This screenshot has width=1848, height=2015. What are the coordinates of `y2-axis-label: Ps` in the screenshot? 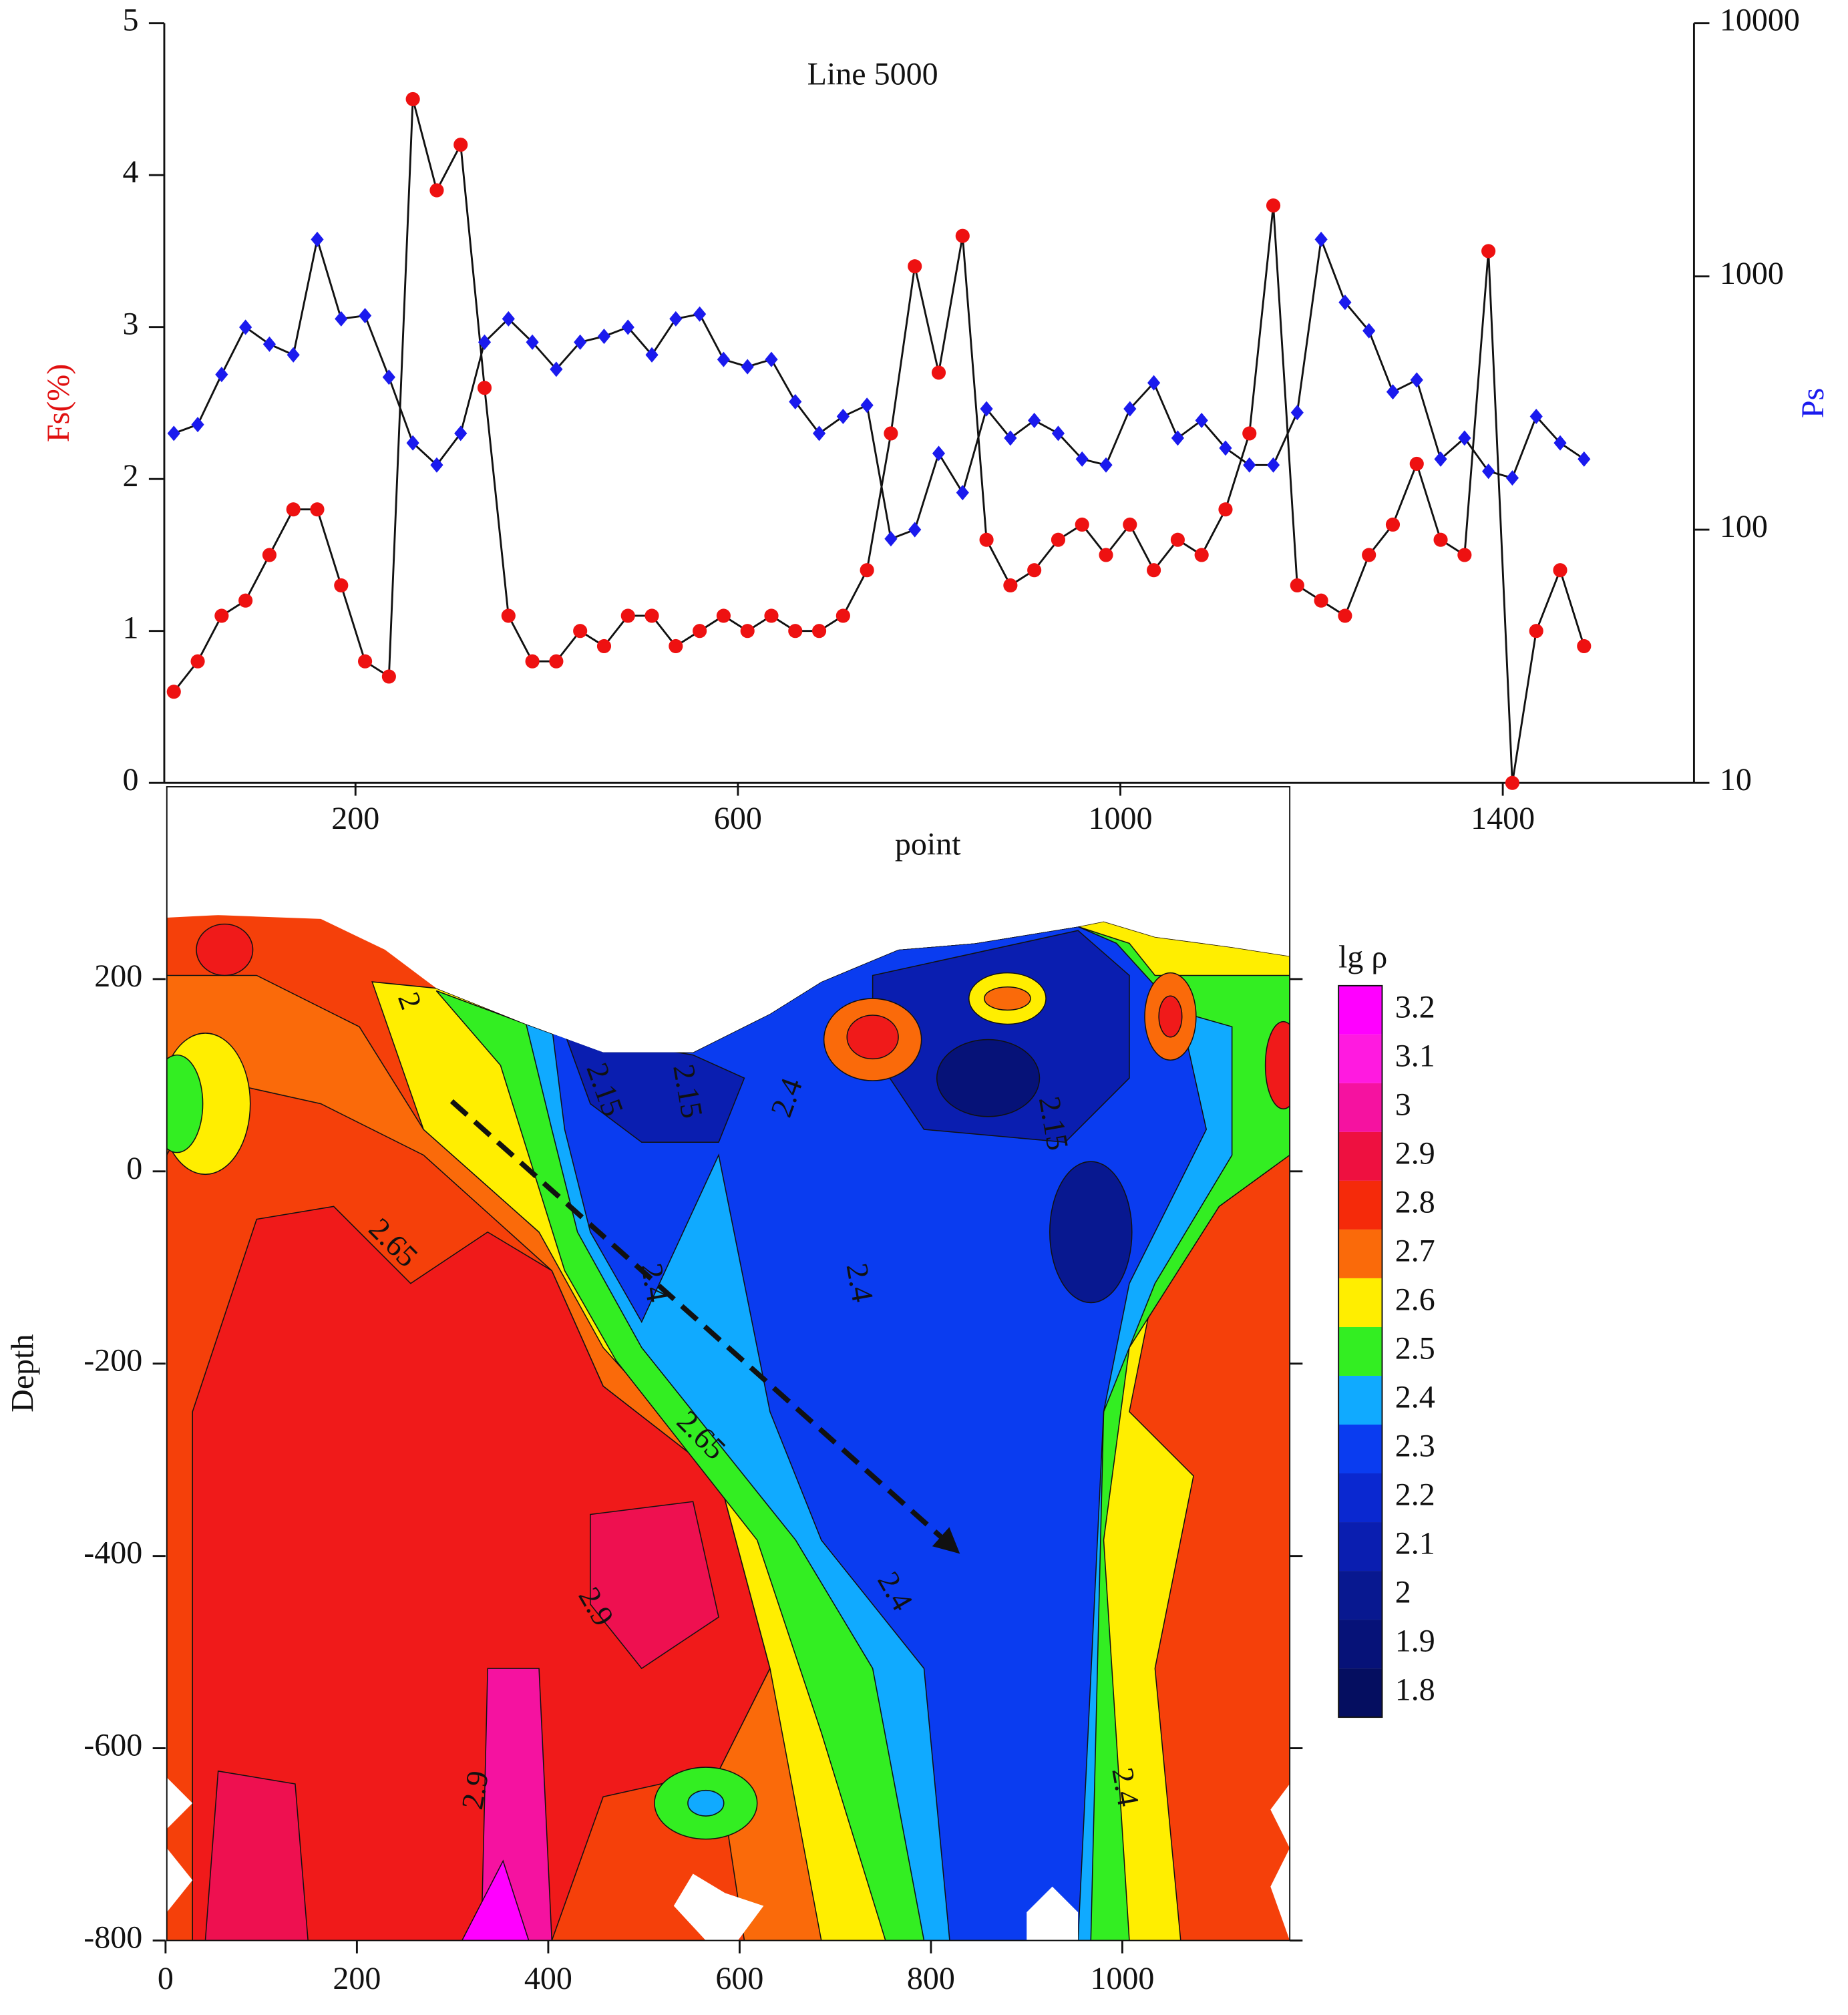 It's located at (1813, 403).